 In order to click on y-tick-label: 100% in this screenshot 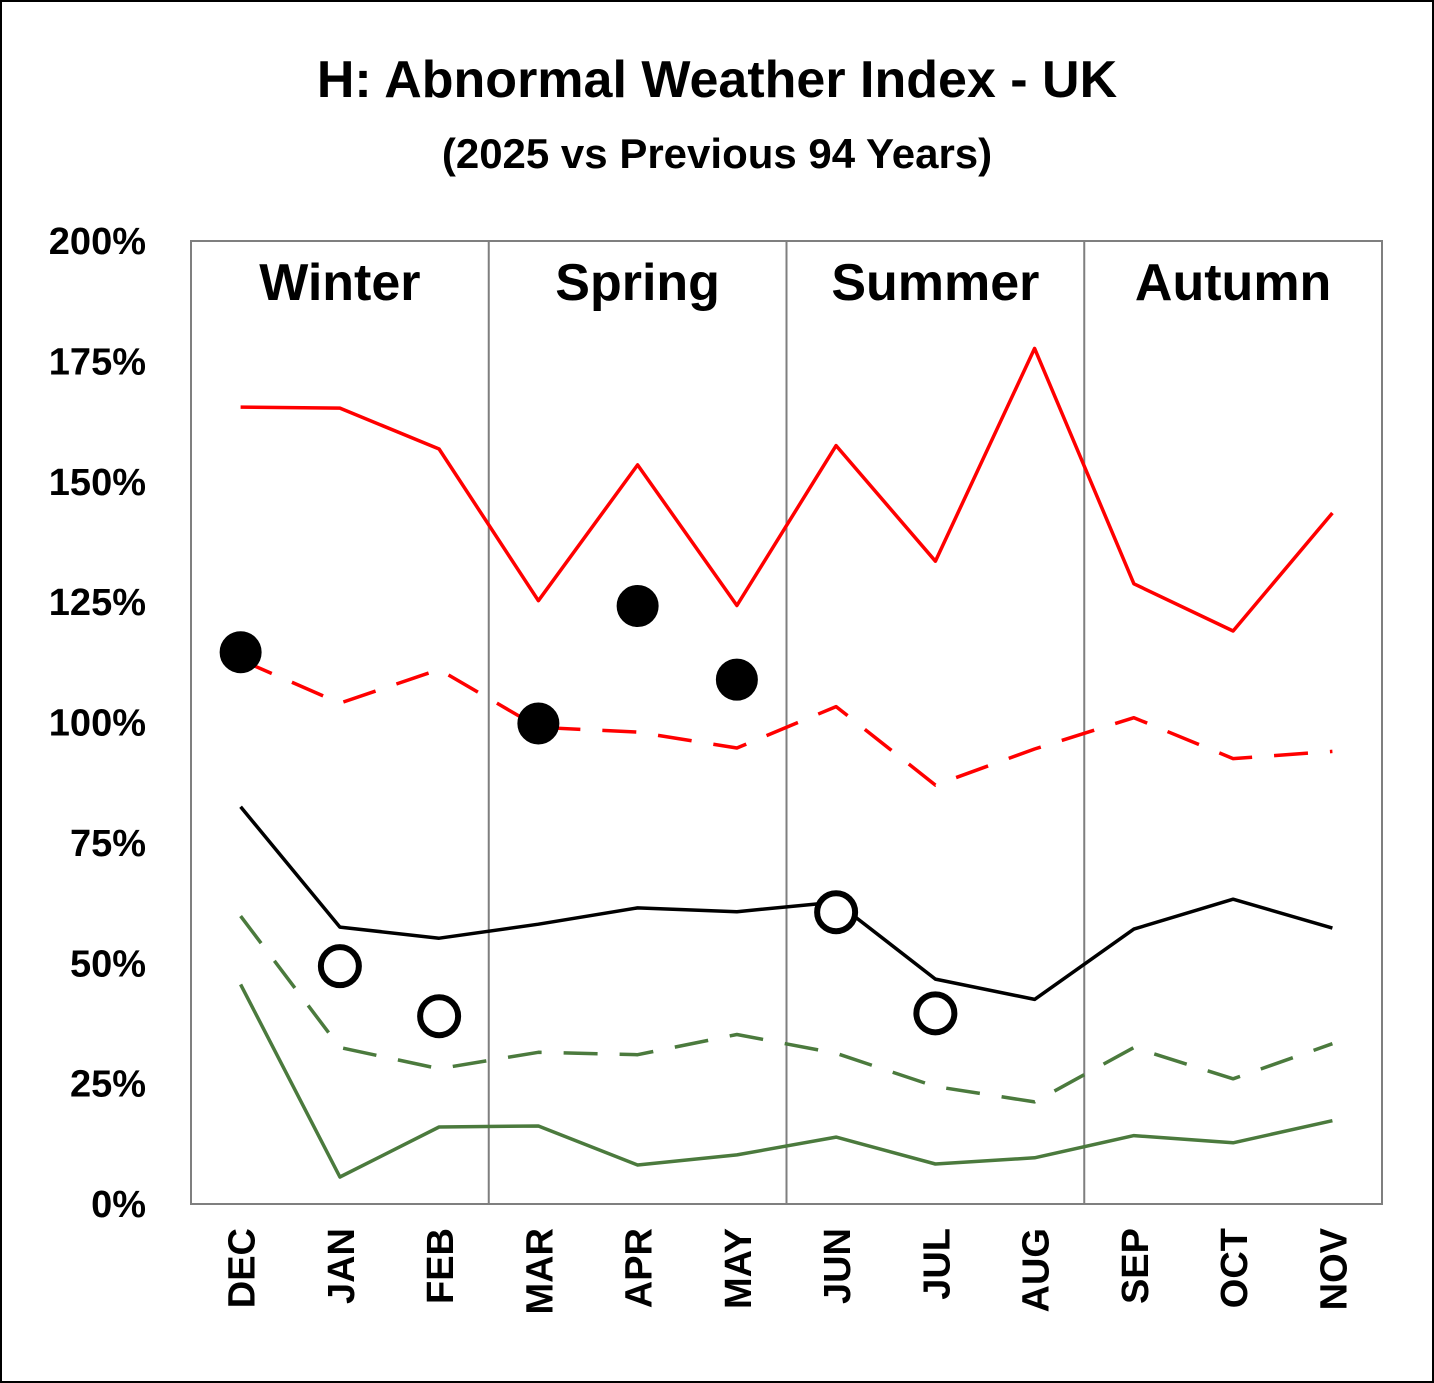, I will do `click(97, 724)`.